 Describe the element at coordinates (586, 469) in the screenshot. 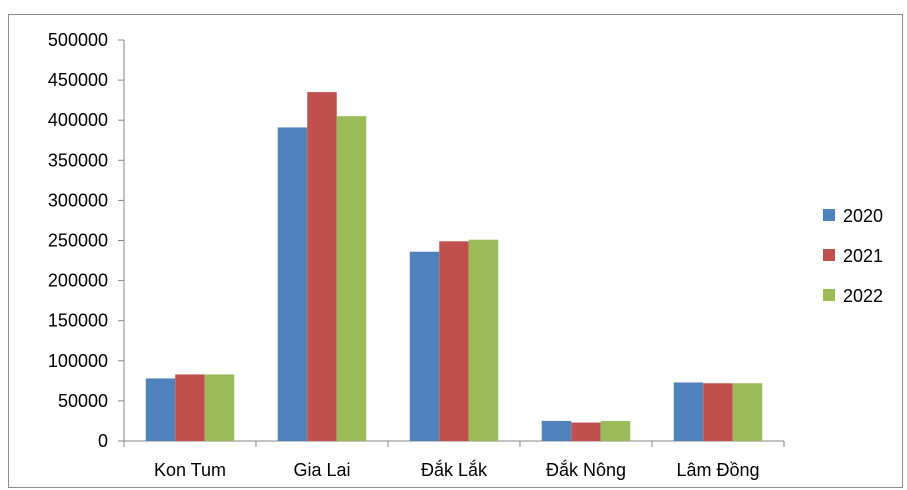

I see `x-tick-label: Đắk Nông` at that location.